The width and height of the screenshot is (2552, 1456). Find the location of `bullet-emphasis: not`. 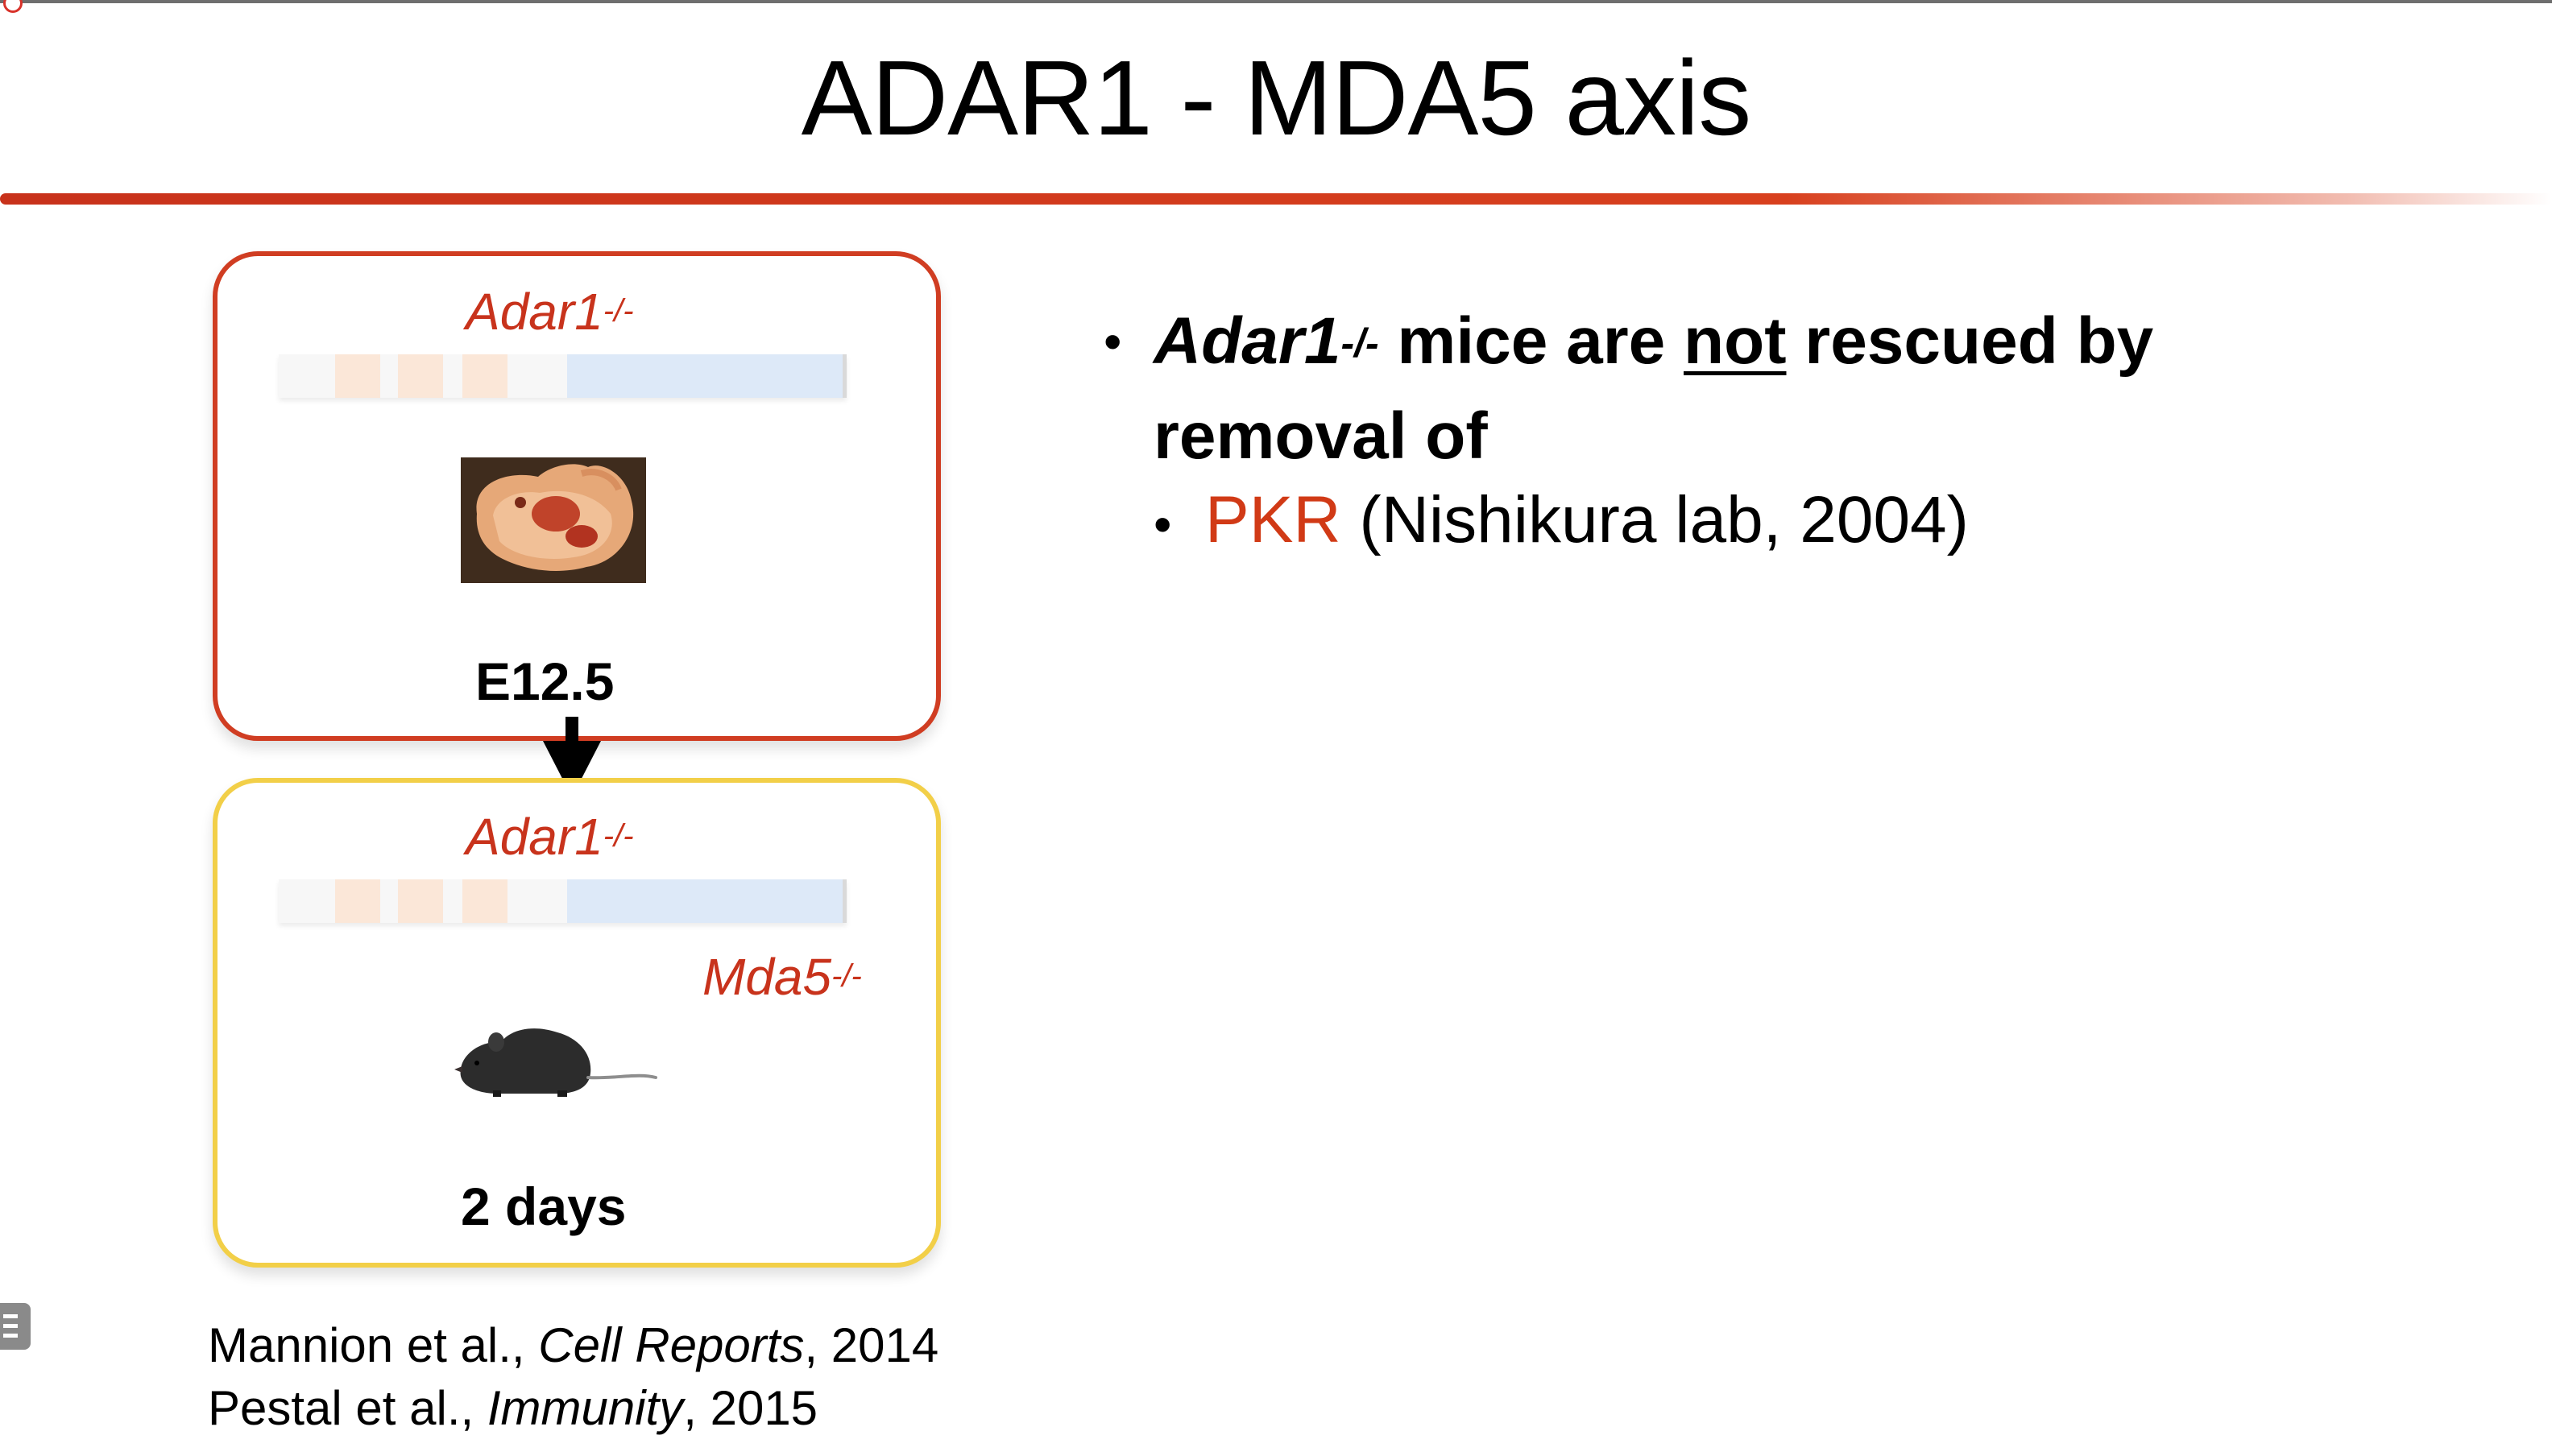

bullet-emphasis: not is located at coordinates (1736, 341).